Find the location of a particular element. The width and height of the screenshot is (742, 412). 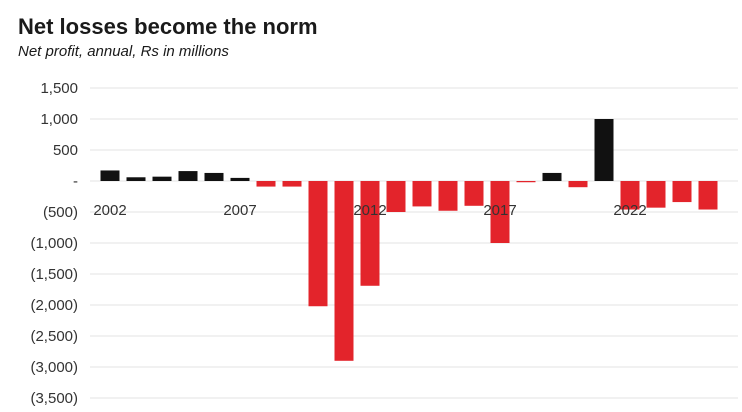

y-tick-label: (1,500) is located at coordinates (54, 274).